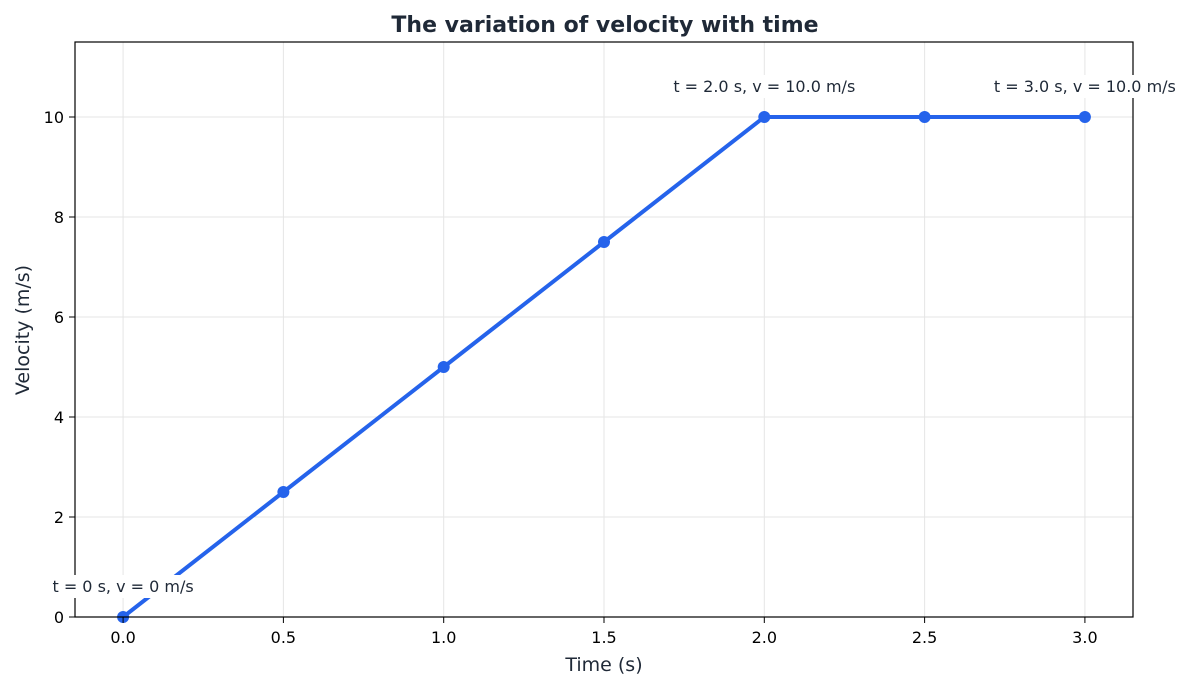 The width and height of the screenshot is (1200, 692). What do you see at coordinates (59, 217) in the screenshot?
I see `y-tick-label: 8` at bounding box center [59, 217].